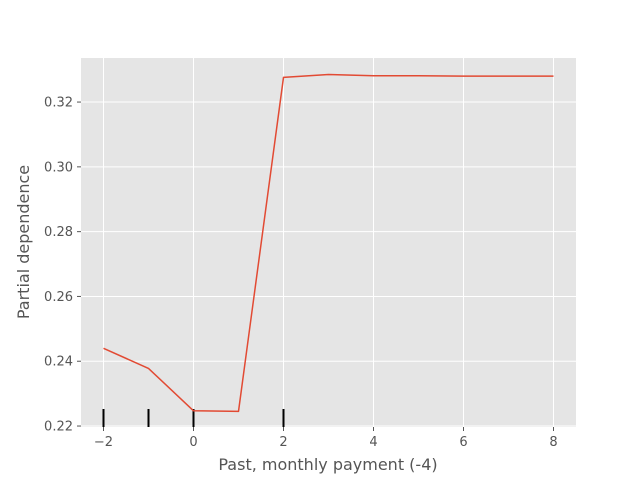 This screenshot has height=480, width=640. I want to click on x-axis-ticks: −2 0 2 4 6 8, so click(326, 438).